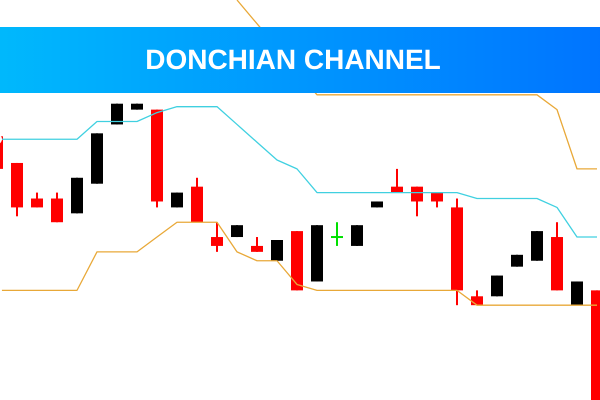 The height and width of the screenshot is (400, 600). What do you see at coordinates (293, 60) in the screenshot?
I see `chart-title: DONCHIAN CHANNEL` at bounding box center [293, 60].